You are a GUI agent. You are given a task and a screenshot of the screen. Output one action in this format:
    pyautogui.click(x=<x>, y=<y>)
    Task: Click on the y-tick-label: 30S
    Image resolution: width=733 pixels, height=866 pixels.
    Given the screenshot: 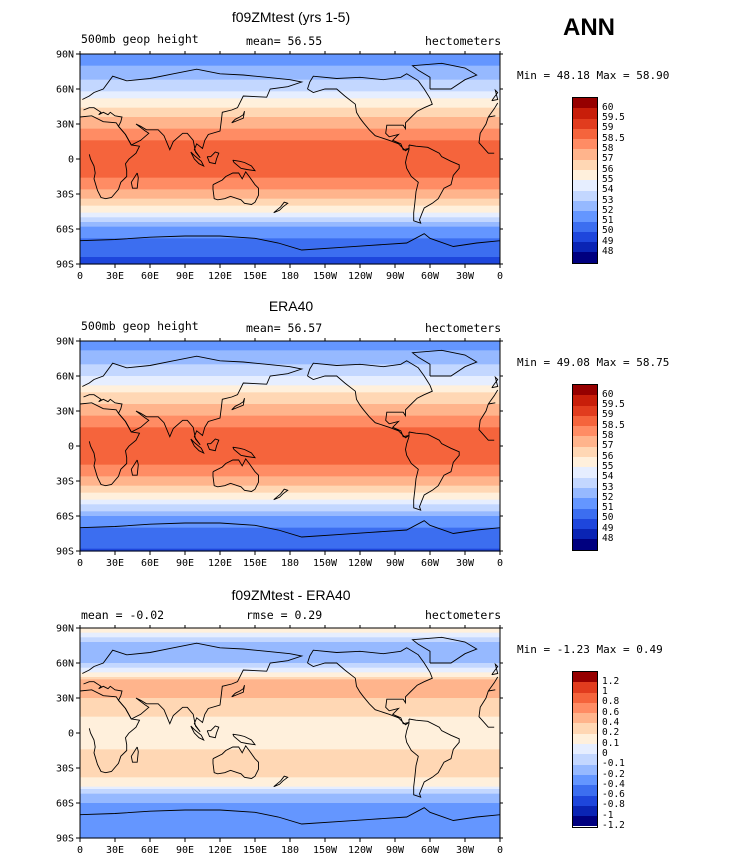 What is the action you would take?
    pyautogui.click(x=65, y=482)
    